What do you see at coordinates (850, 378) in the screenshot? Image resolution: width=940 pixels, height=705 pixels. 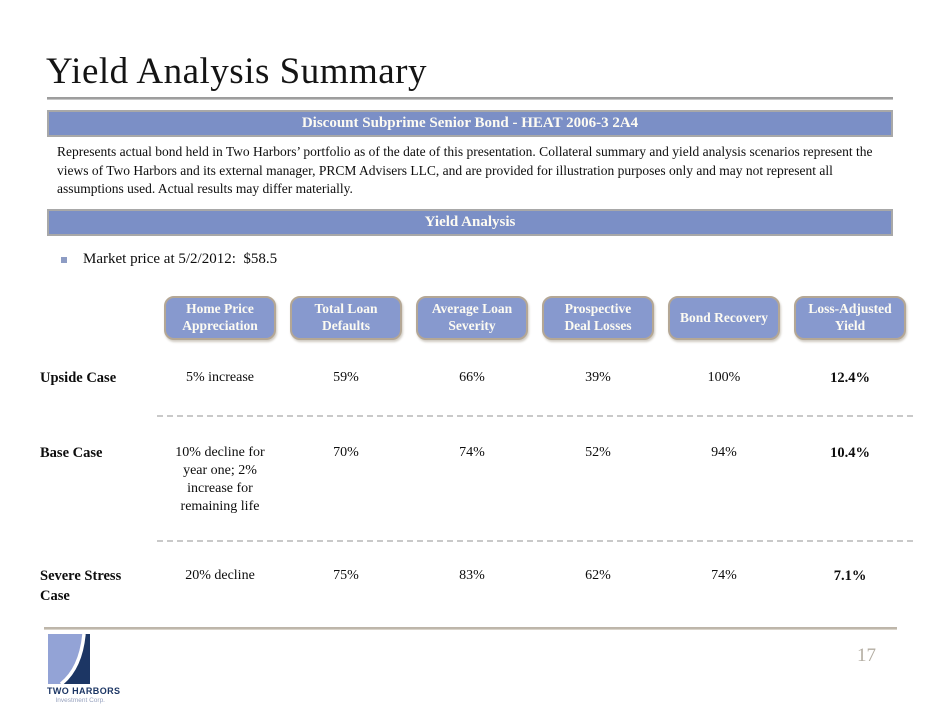 I see `cell-yield: 12.4%` at bounding box center [850, 378].